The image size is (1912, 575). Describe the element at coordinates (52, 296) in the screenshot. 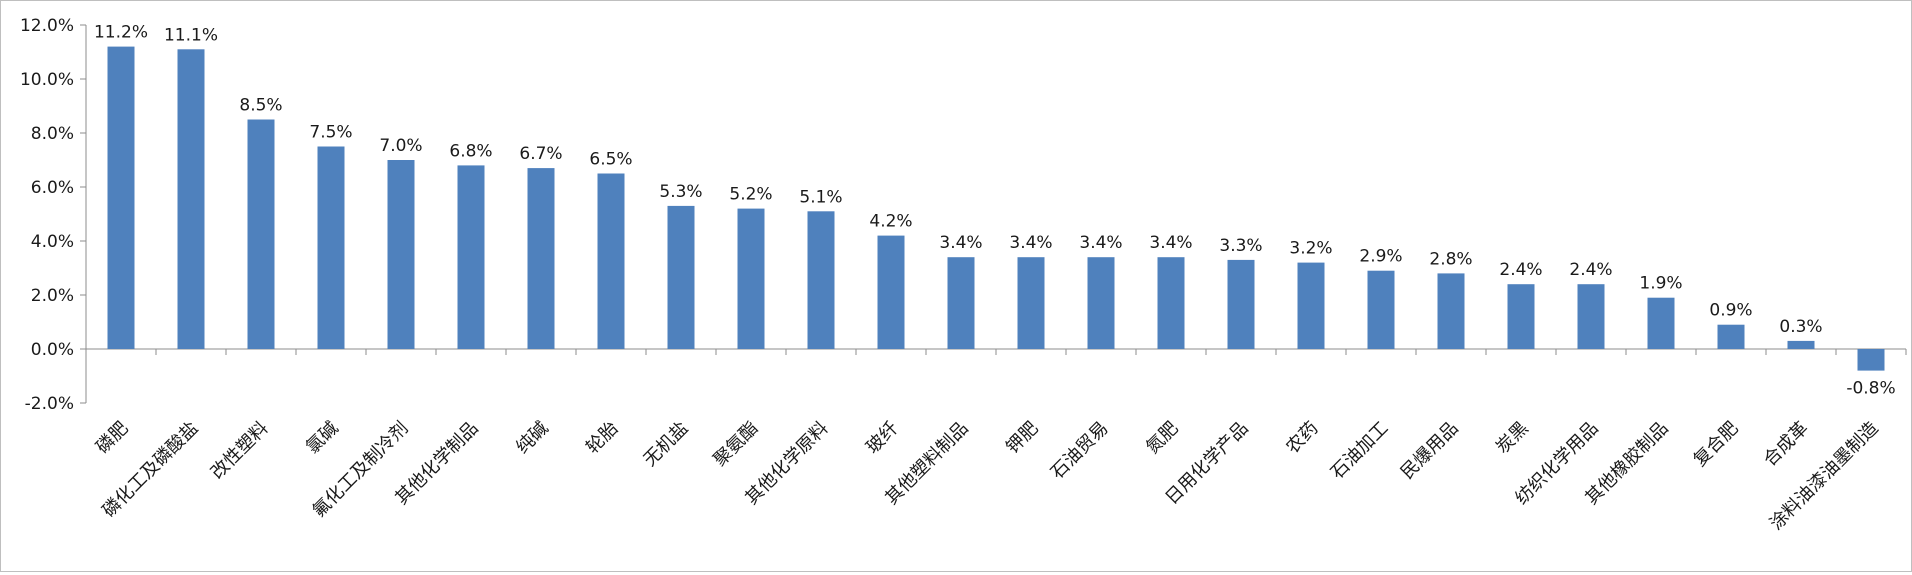

I see `y-tick-label: 2.0%` at that location.